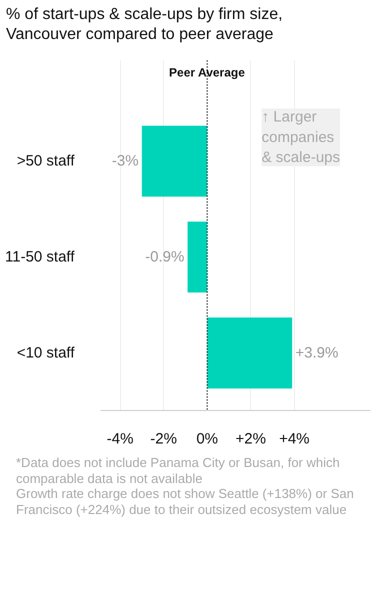 This screenshot has width=375, height=607. Describe the element at coordinates (316, 353) in the screenshot. I see `data-label: +3.9%` at that location.